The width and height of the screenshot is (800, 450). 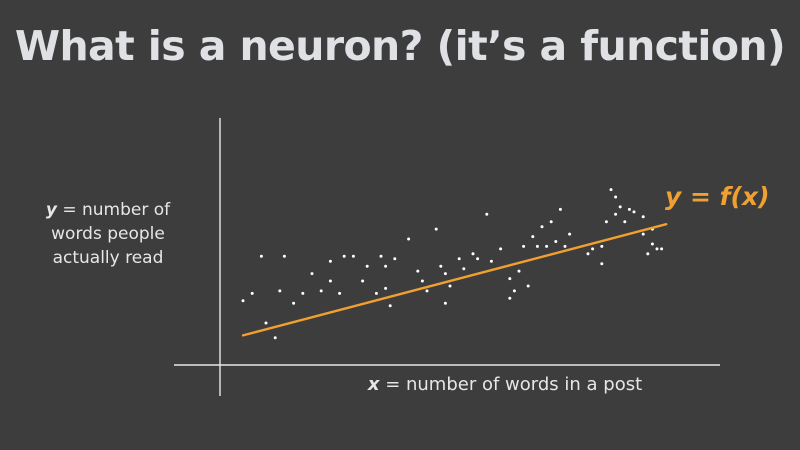 I want to click on x-axis-label-variable: x, so click(x=373, y=384).